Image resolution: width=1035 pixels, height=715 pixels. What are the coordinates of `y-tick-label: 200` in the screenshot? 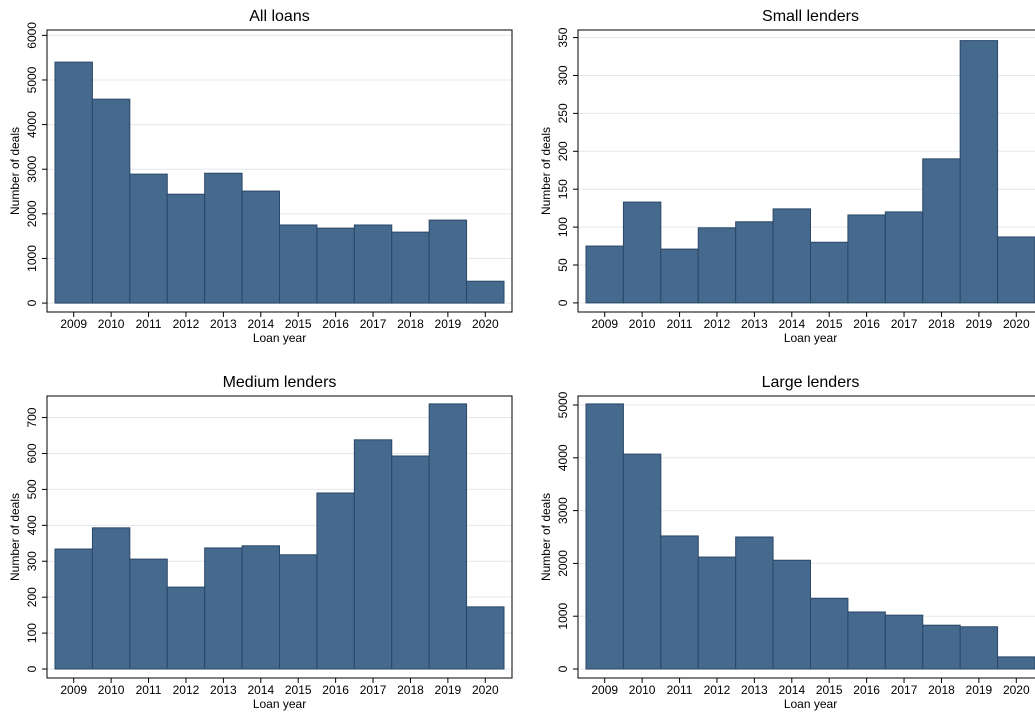 It's located at (32, 597).